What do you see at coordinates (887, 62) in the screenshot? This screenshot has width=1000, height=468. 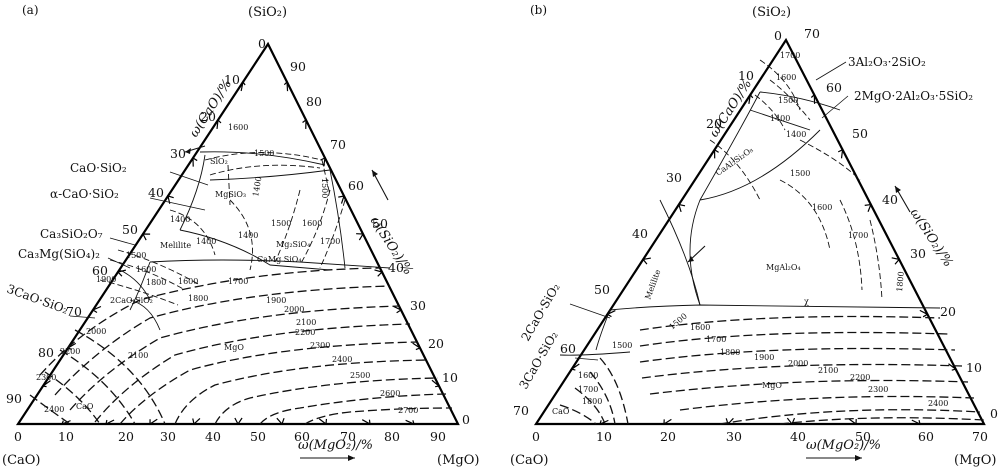 I see `compound-label: 3Al₂O₃·2SiO₂` at bounding box center [887, 62].